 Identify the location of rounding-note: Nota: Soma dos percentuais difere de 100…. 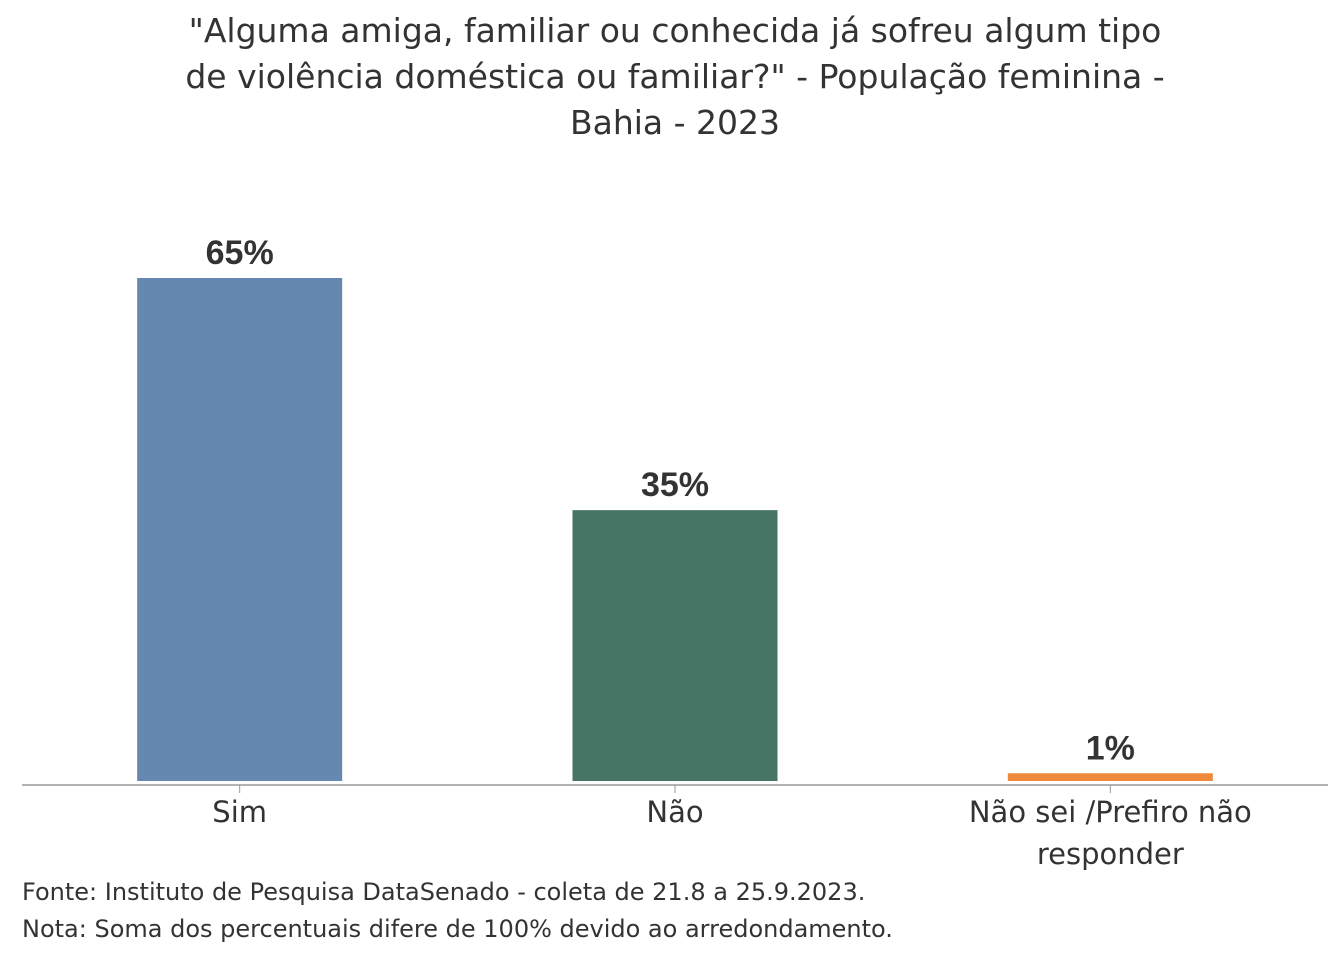
(457, 929).